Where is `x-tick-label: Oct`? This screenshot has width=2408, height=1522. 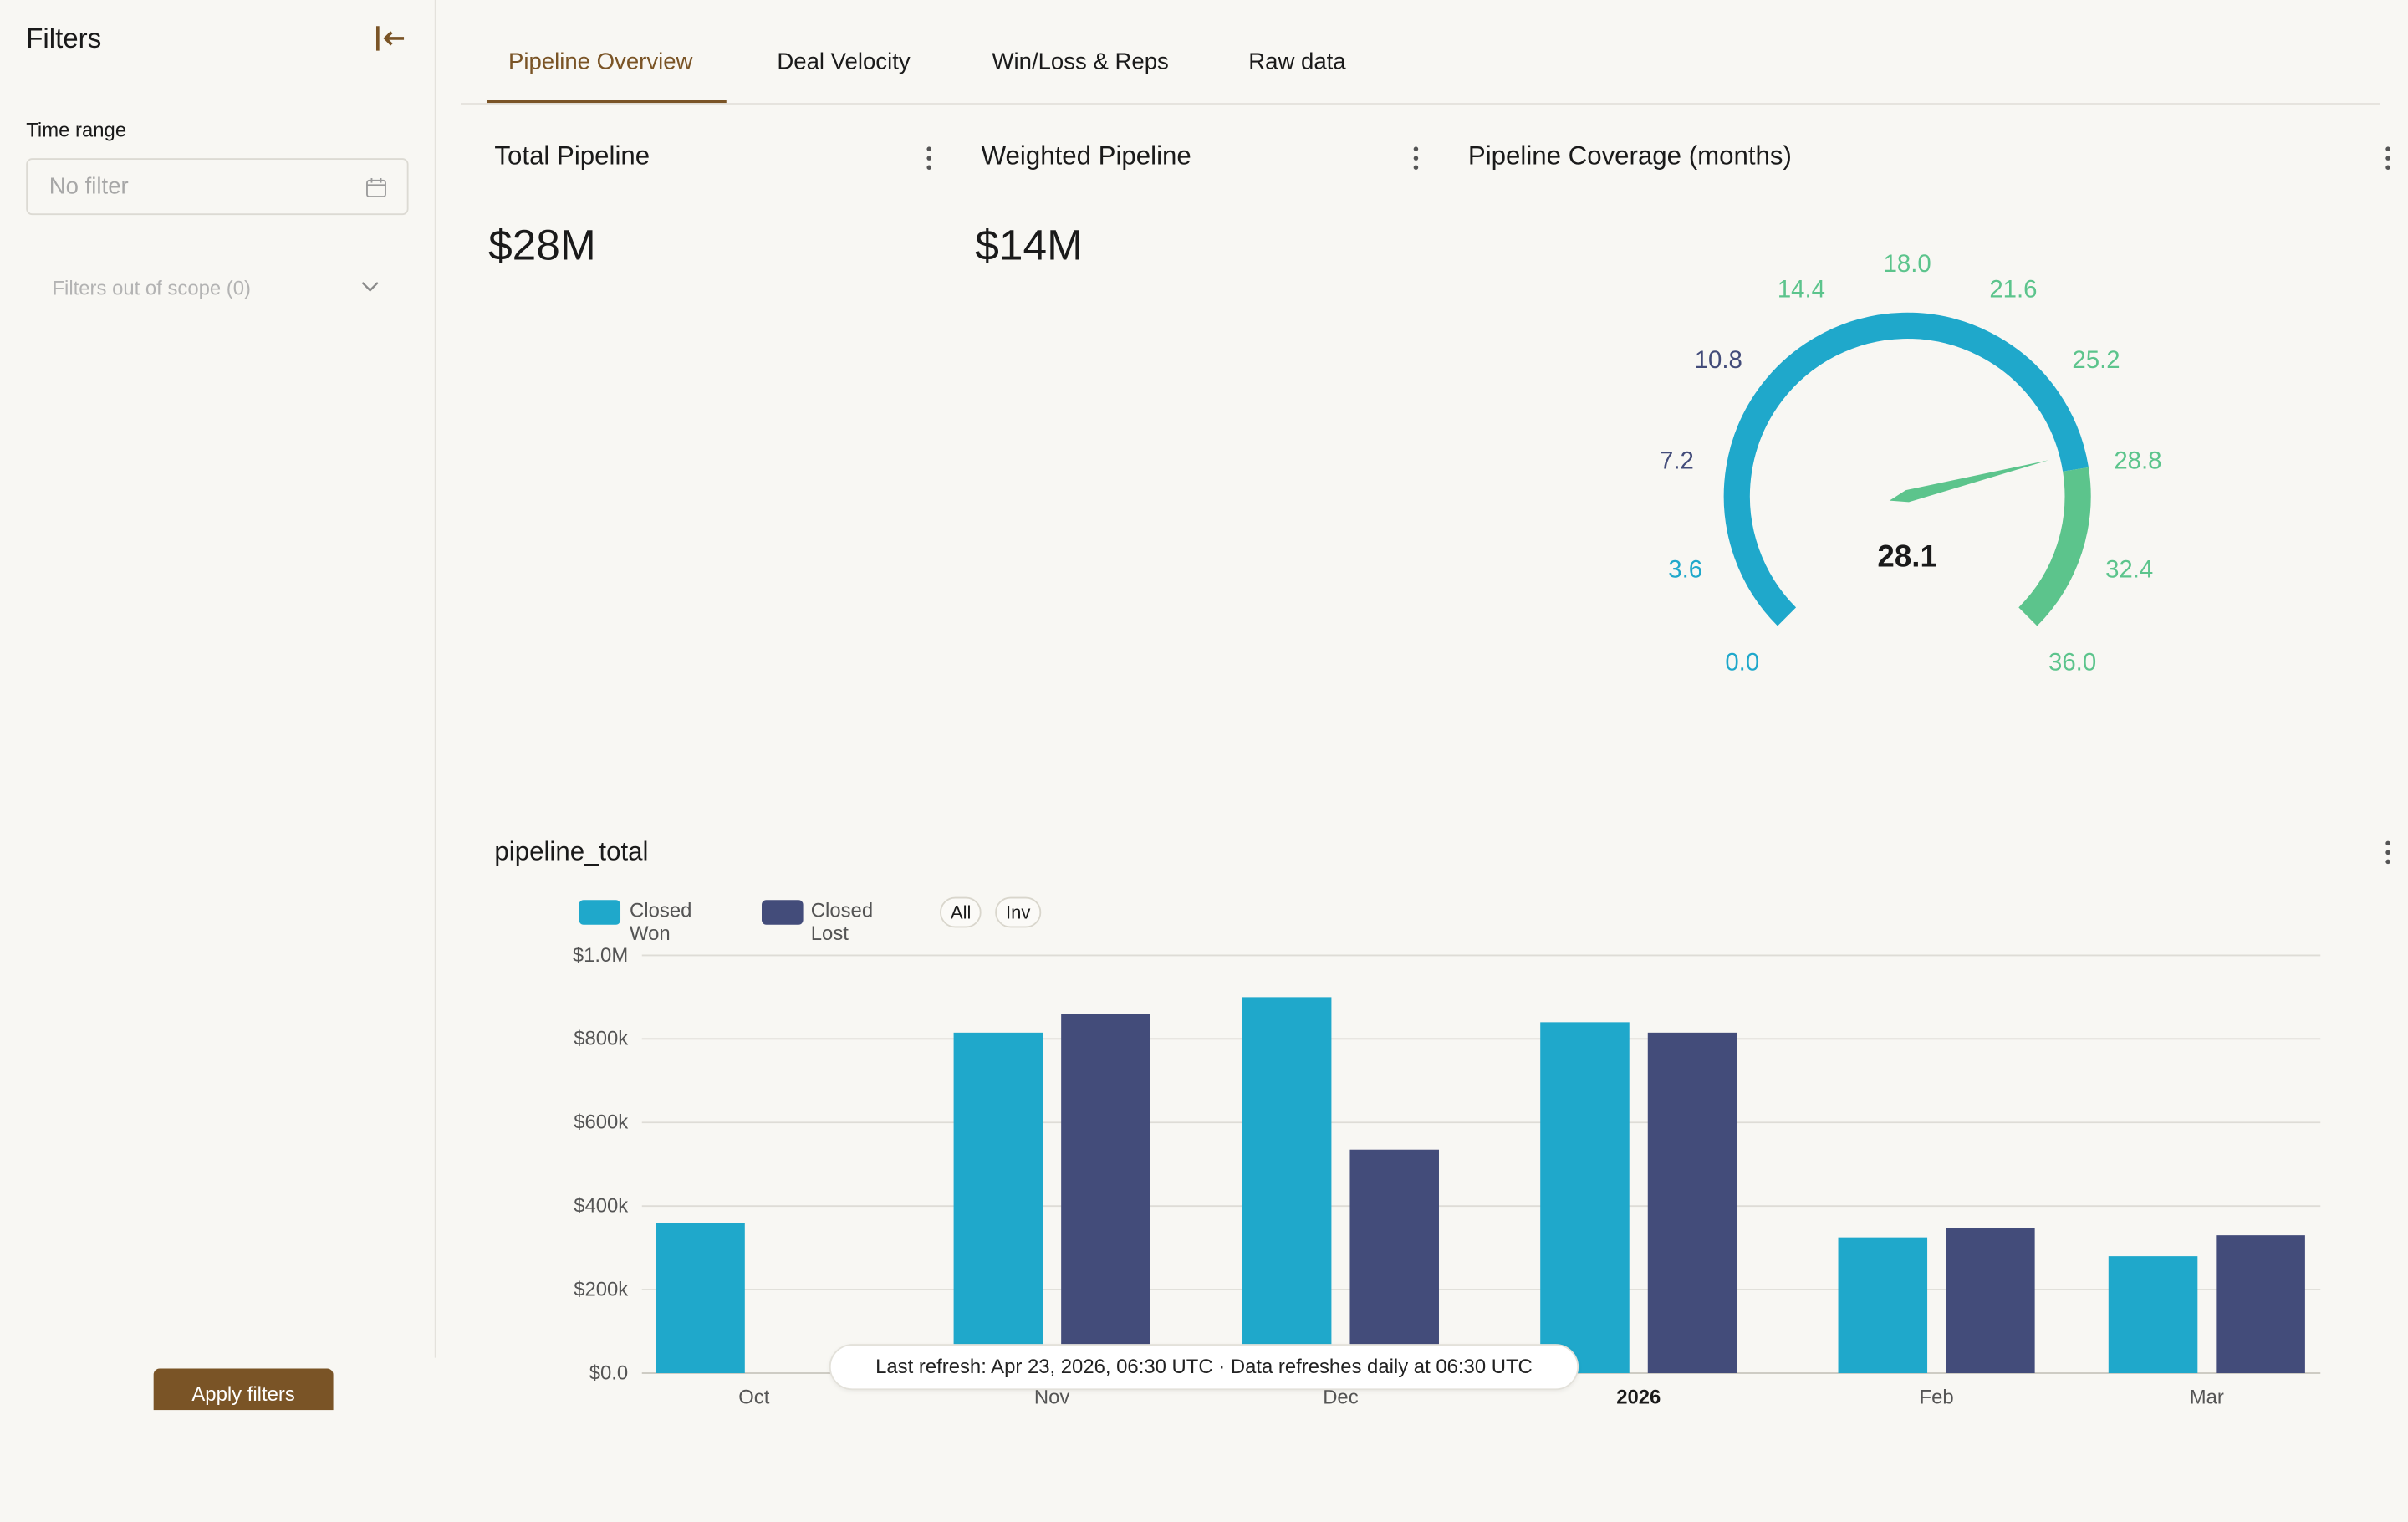
x-tick-label: Oct is located at coordinates (754, 1398).